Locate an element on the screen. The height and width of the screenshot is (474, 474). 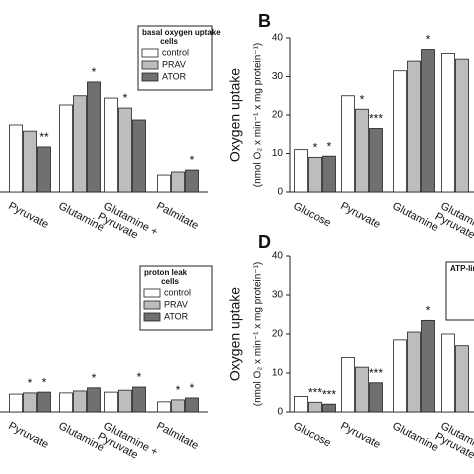
legend-title: proton leak is located at coordinates (166, 272).